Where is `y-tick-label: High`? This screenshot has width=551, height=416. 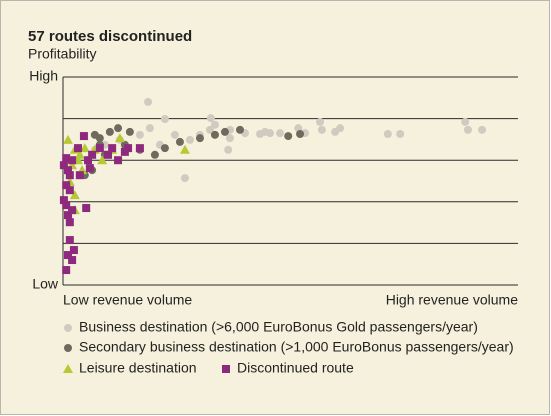
y-tick-label: High is located at coordinates (43, 76).